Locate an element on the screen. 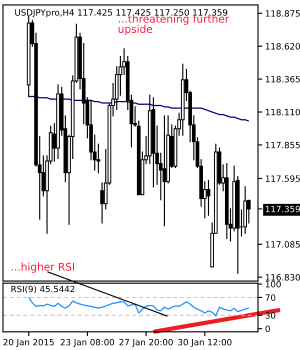 This screenshot has height=350, width=300. y-tick-label: 116.830 is located at coordinates (283, 277).